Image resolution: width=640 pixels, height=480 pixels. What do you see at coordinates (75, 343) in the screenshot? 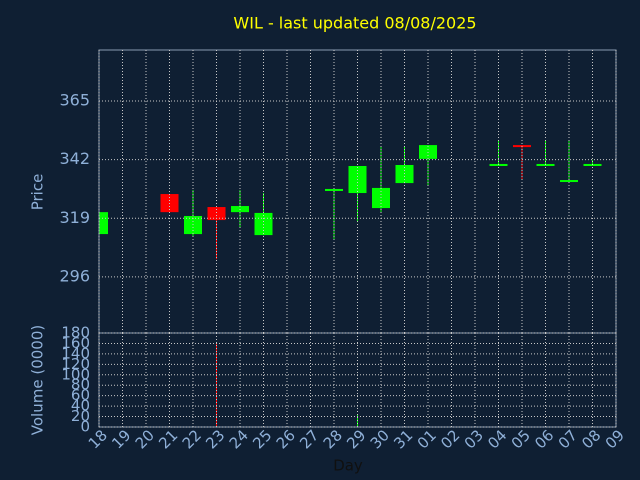
I see `volume-tick-label: 160` at bounding box center [75, 343].